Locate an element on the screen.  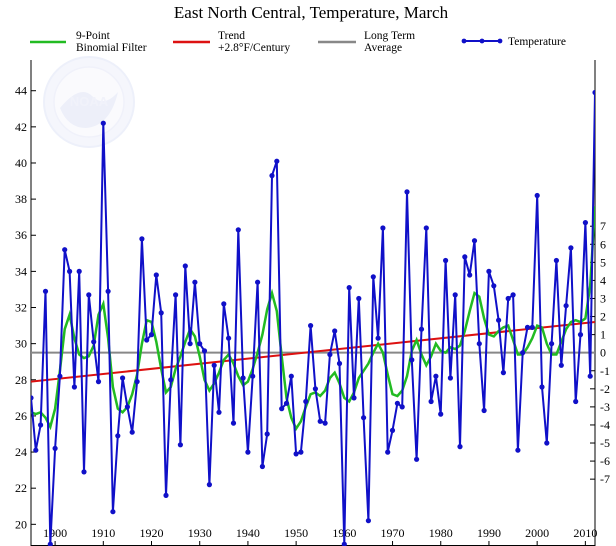
x-tick-label: 2010 is located at coordinates (585, 533).